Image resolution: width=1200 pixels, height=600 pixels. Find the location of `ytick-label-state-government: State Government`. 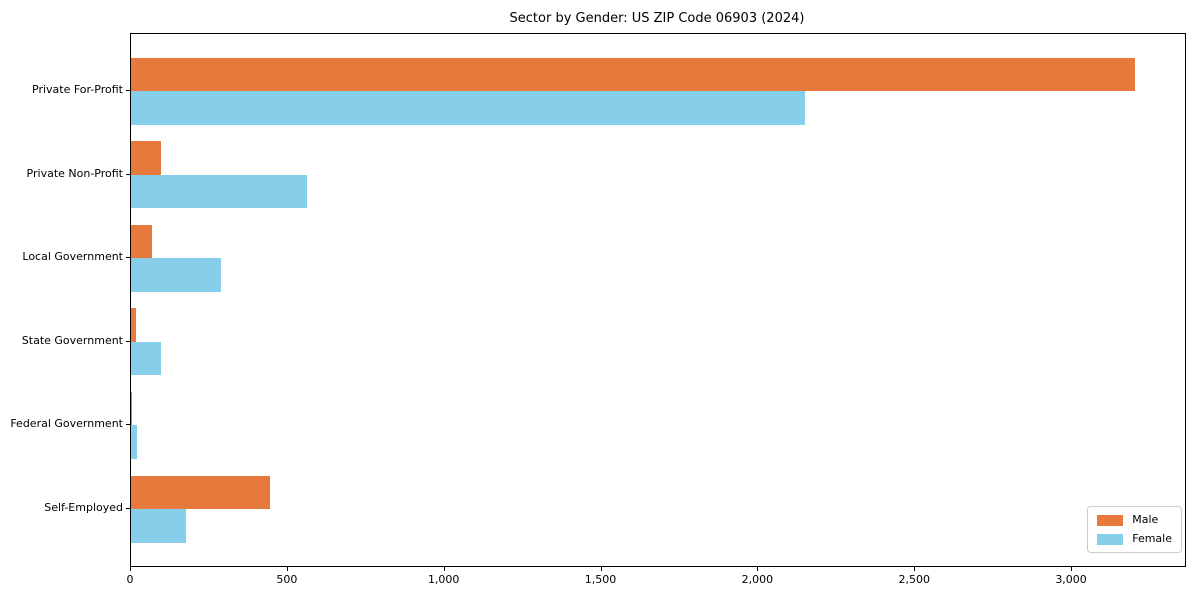

ytick-label-state-government: State Government is located at coordinates (72, 340).